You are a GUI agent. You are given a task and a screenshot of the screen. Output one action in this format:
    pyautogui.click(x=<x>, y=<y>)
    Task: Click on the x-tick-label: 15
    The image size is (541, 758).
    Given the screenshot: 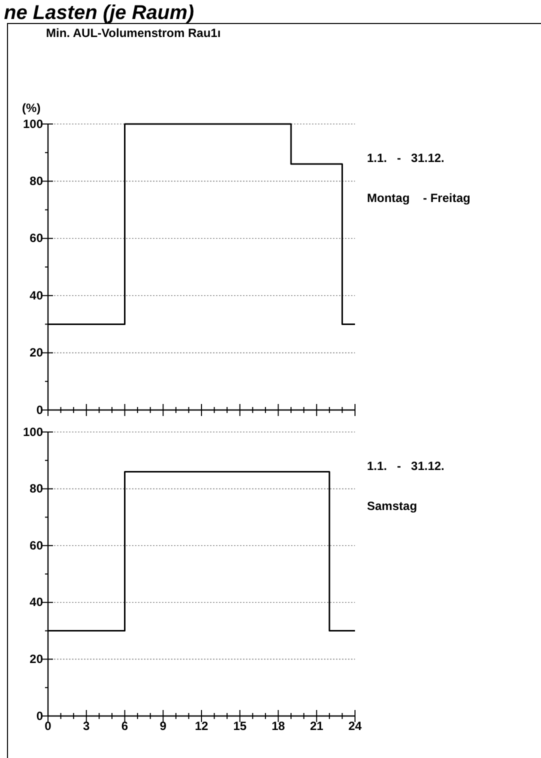 What is the action you would take?
    pyautogui.click(x=240, y=725)
    